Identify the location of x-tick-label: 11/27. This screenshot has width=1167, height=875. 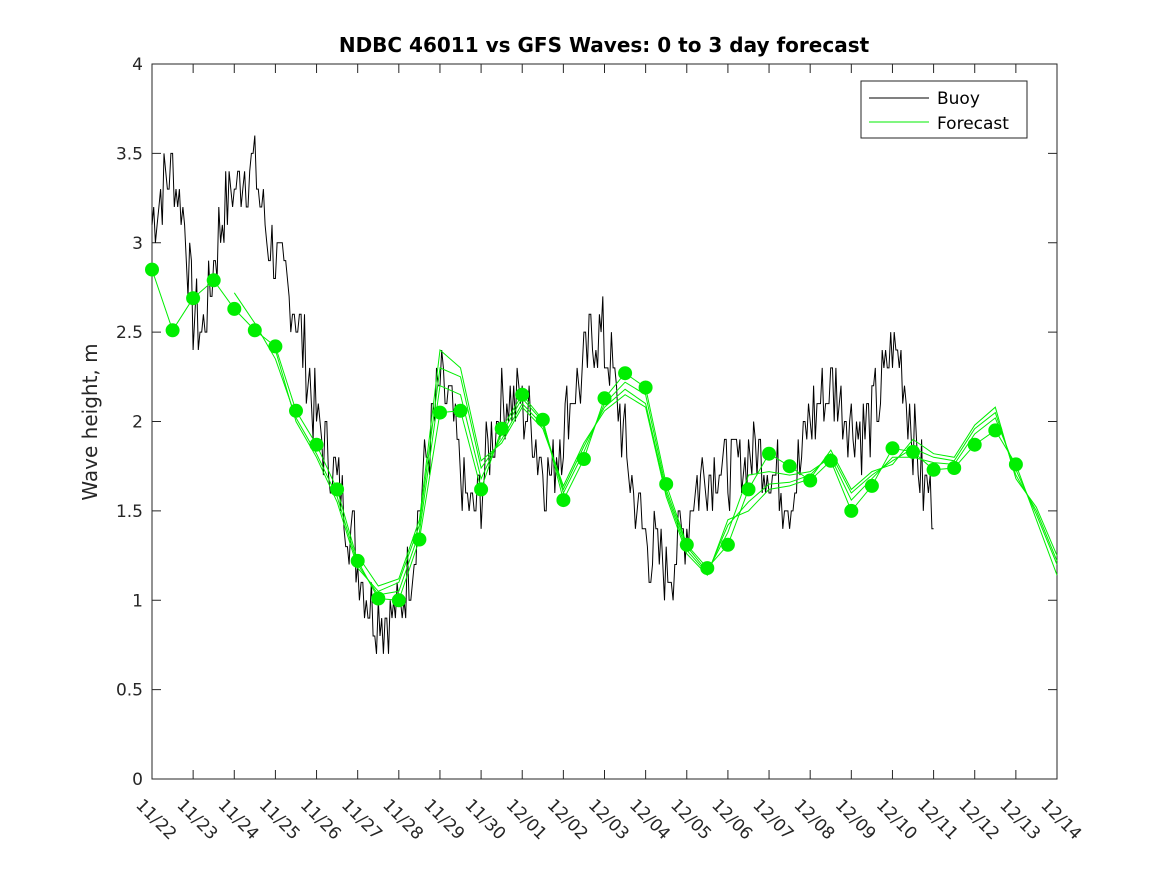
(361, 819).